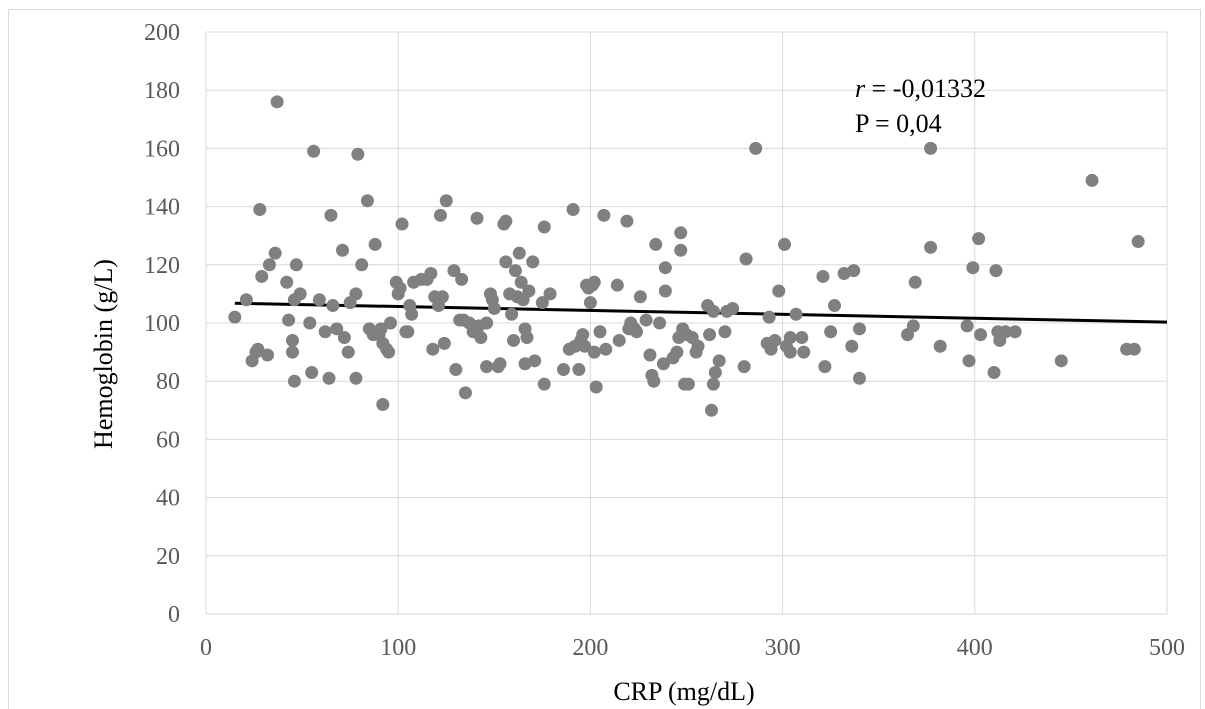 The height and width of the screenshot is (709, 1205). What do you see at coordinates (898, 123) in the screenshot?
I see `p-value-annotation: P = 0,04` at bounding box center [898, 123].